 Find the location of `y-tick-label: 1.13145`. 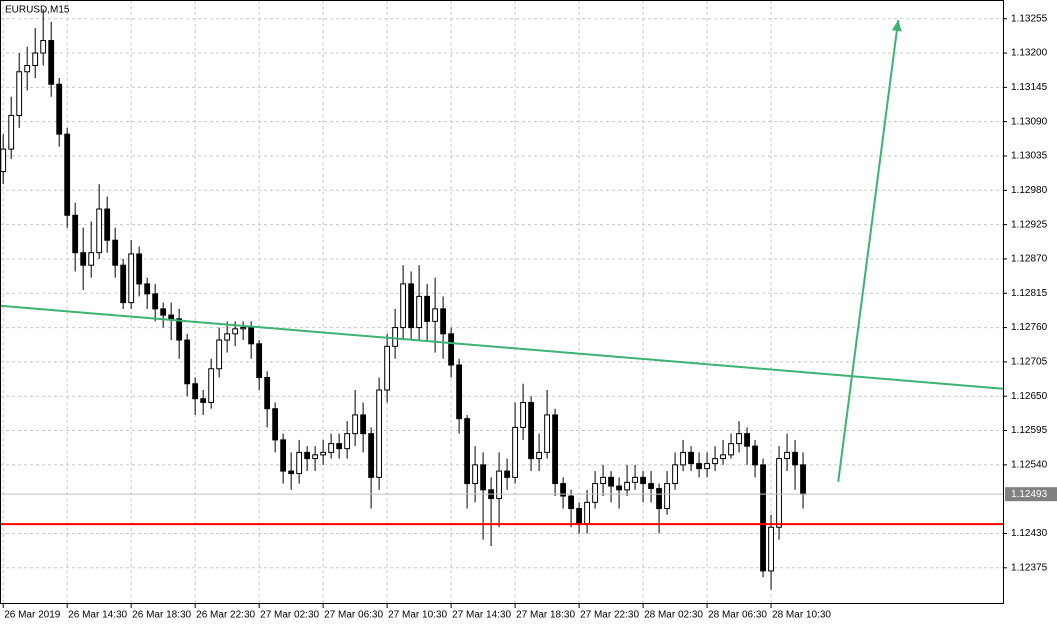

y-tick-label: 1.13145 is located at coordinates (1029, 87).